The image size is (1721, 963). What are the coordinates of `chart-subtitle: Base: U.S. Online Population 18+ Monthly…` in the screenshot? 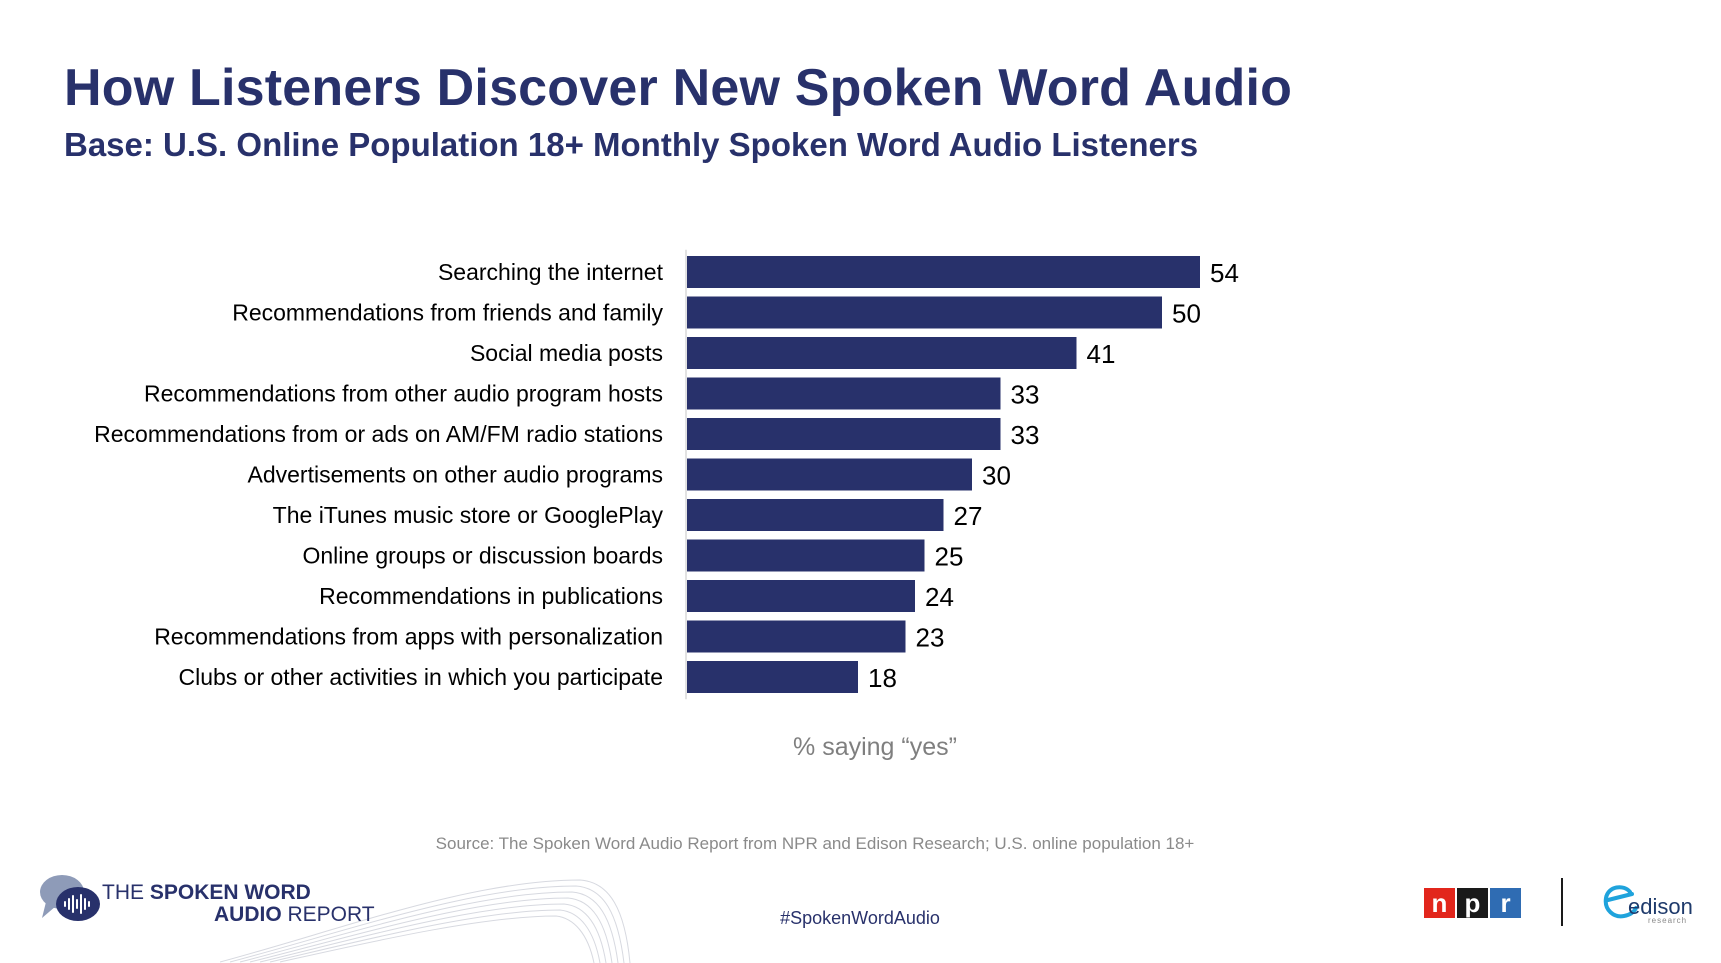 It's located at (631, 144).